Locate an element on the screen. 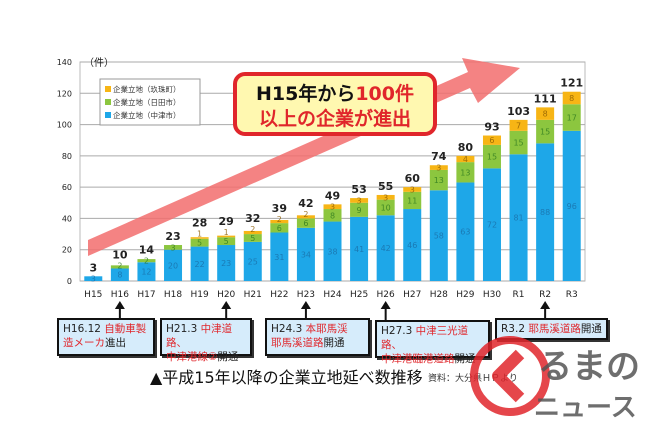 The width and height of the screenshot is (650, 433). segment-label: 7 is located at coordinates (518, 125).